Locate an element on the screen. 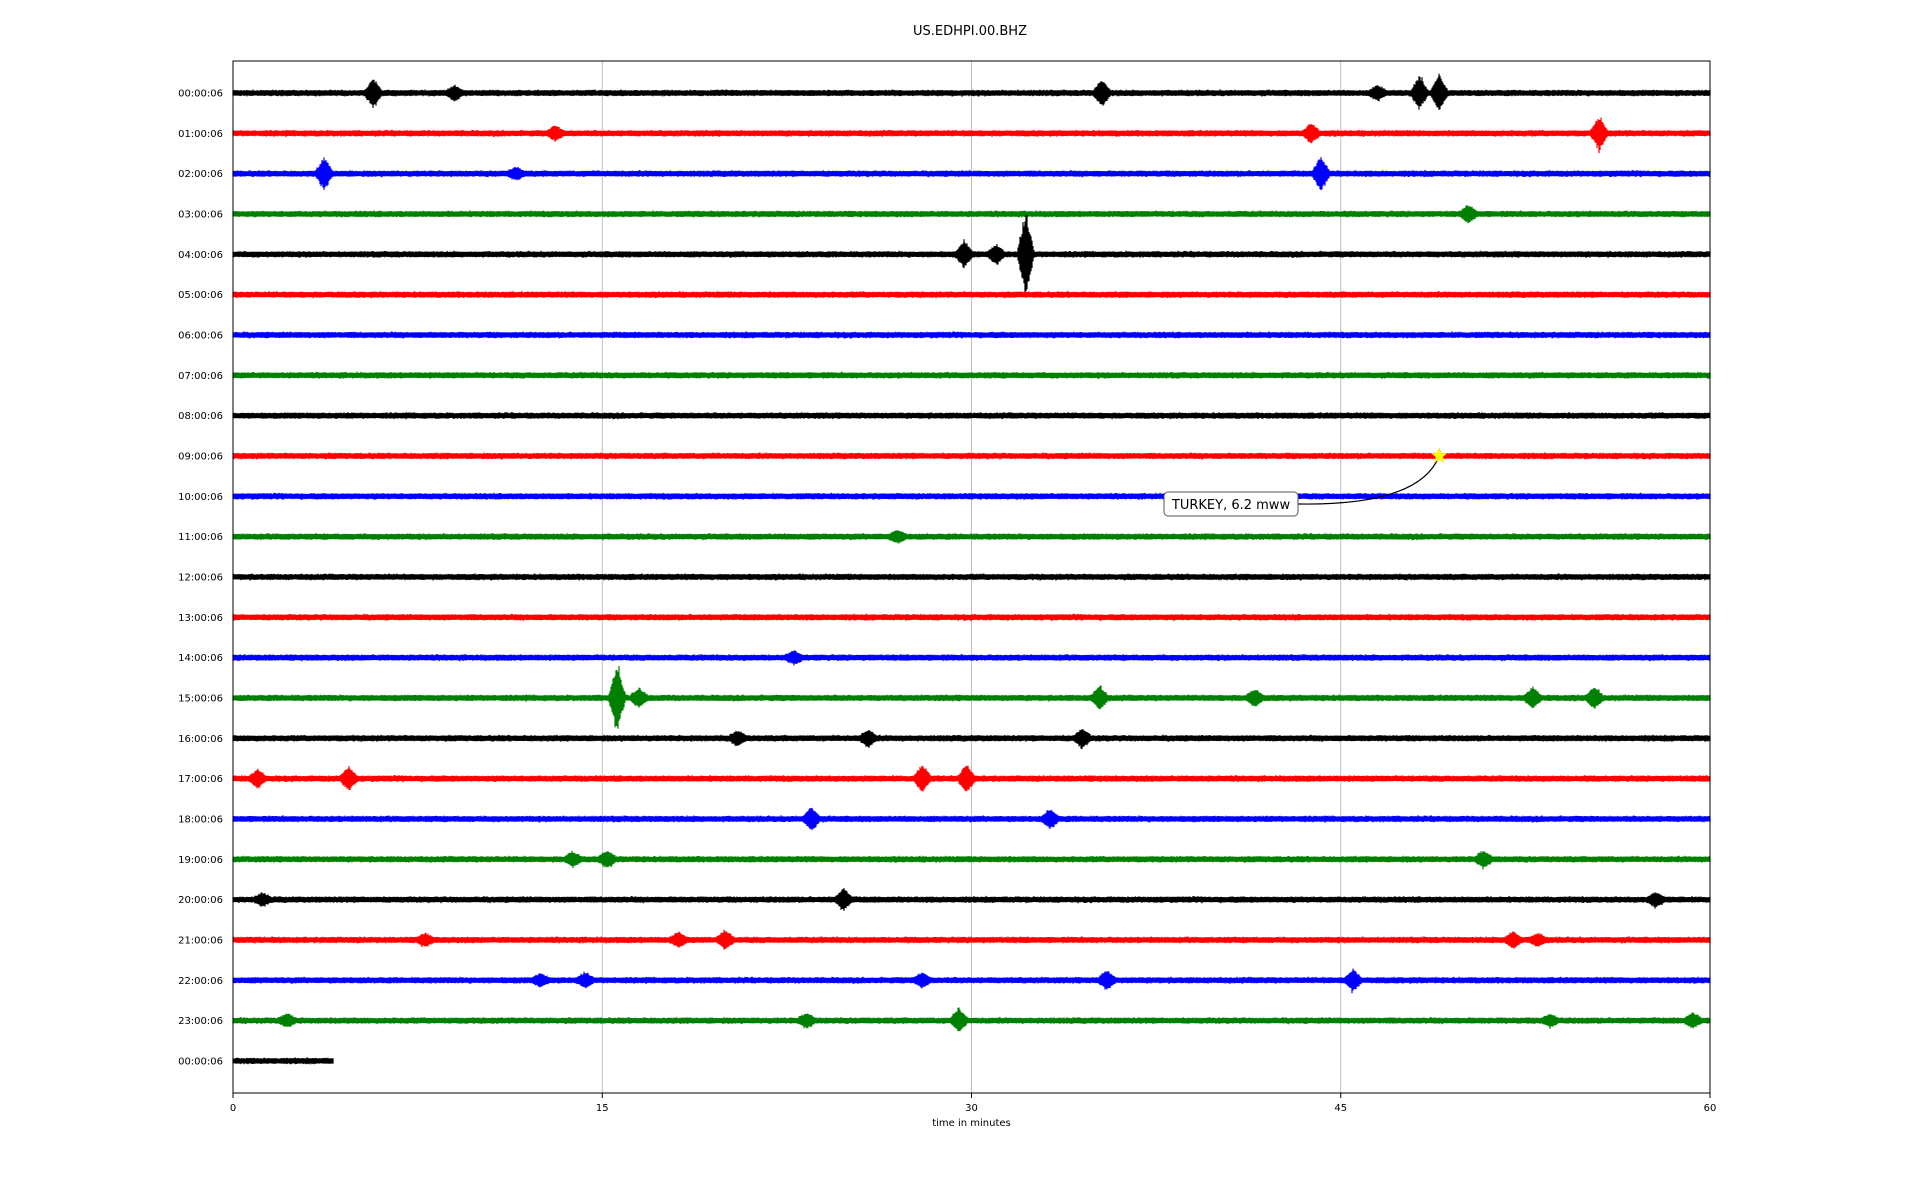 The image size is (1920, 1200). row-label-13: 13:00:06 is located at coordinates (200, 618).